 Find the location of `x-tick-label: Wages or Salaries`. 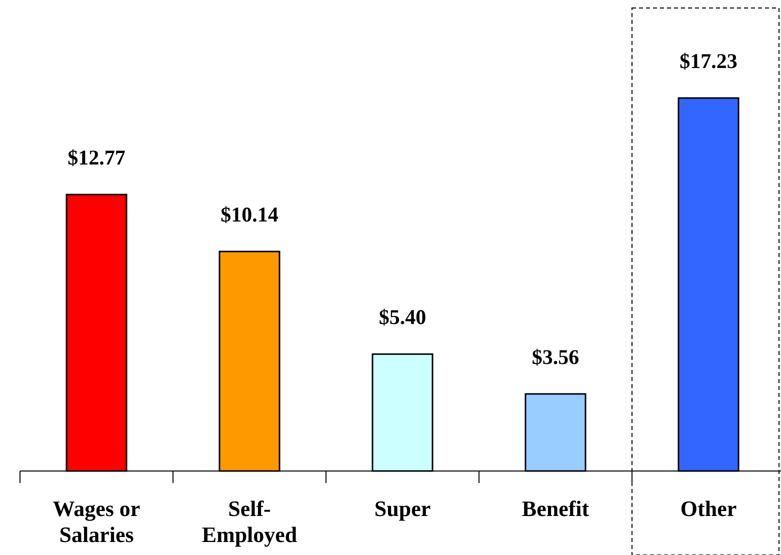

x-tick-label: Wages or Salaries is located at coordinates (96, 521).